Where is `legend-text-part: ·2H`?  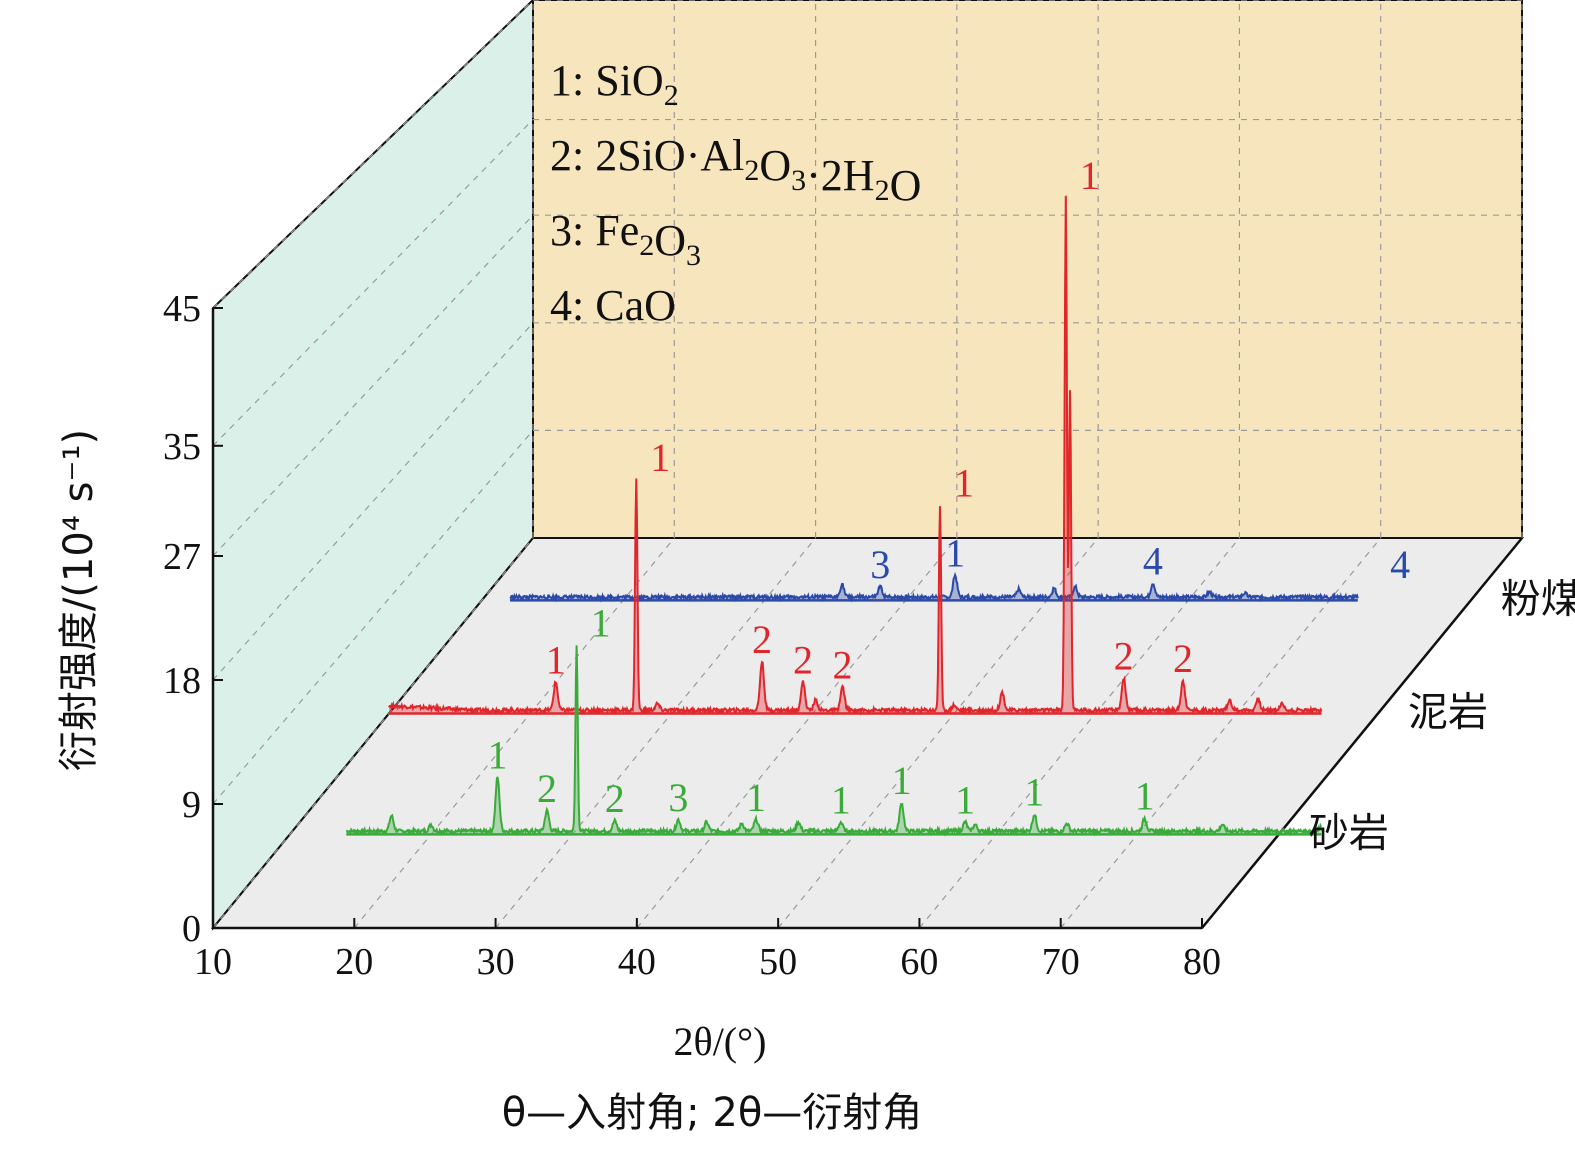 legend-text-part: ·2H is located at coordinates (840, 175).